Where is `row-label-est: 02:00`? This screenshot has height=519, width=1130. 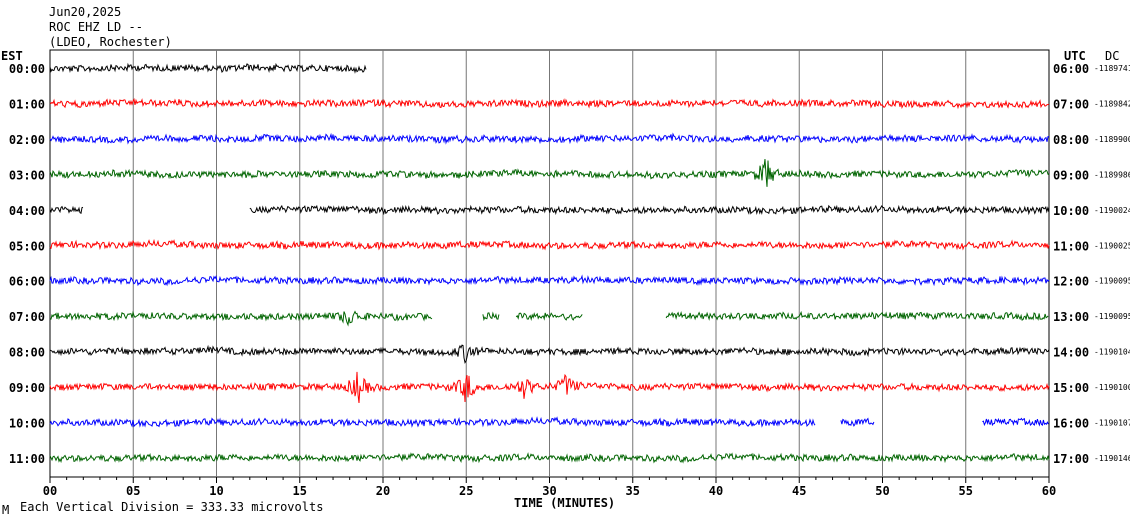 row-label-est: 02:00 is located at coordinates (27, 140).